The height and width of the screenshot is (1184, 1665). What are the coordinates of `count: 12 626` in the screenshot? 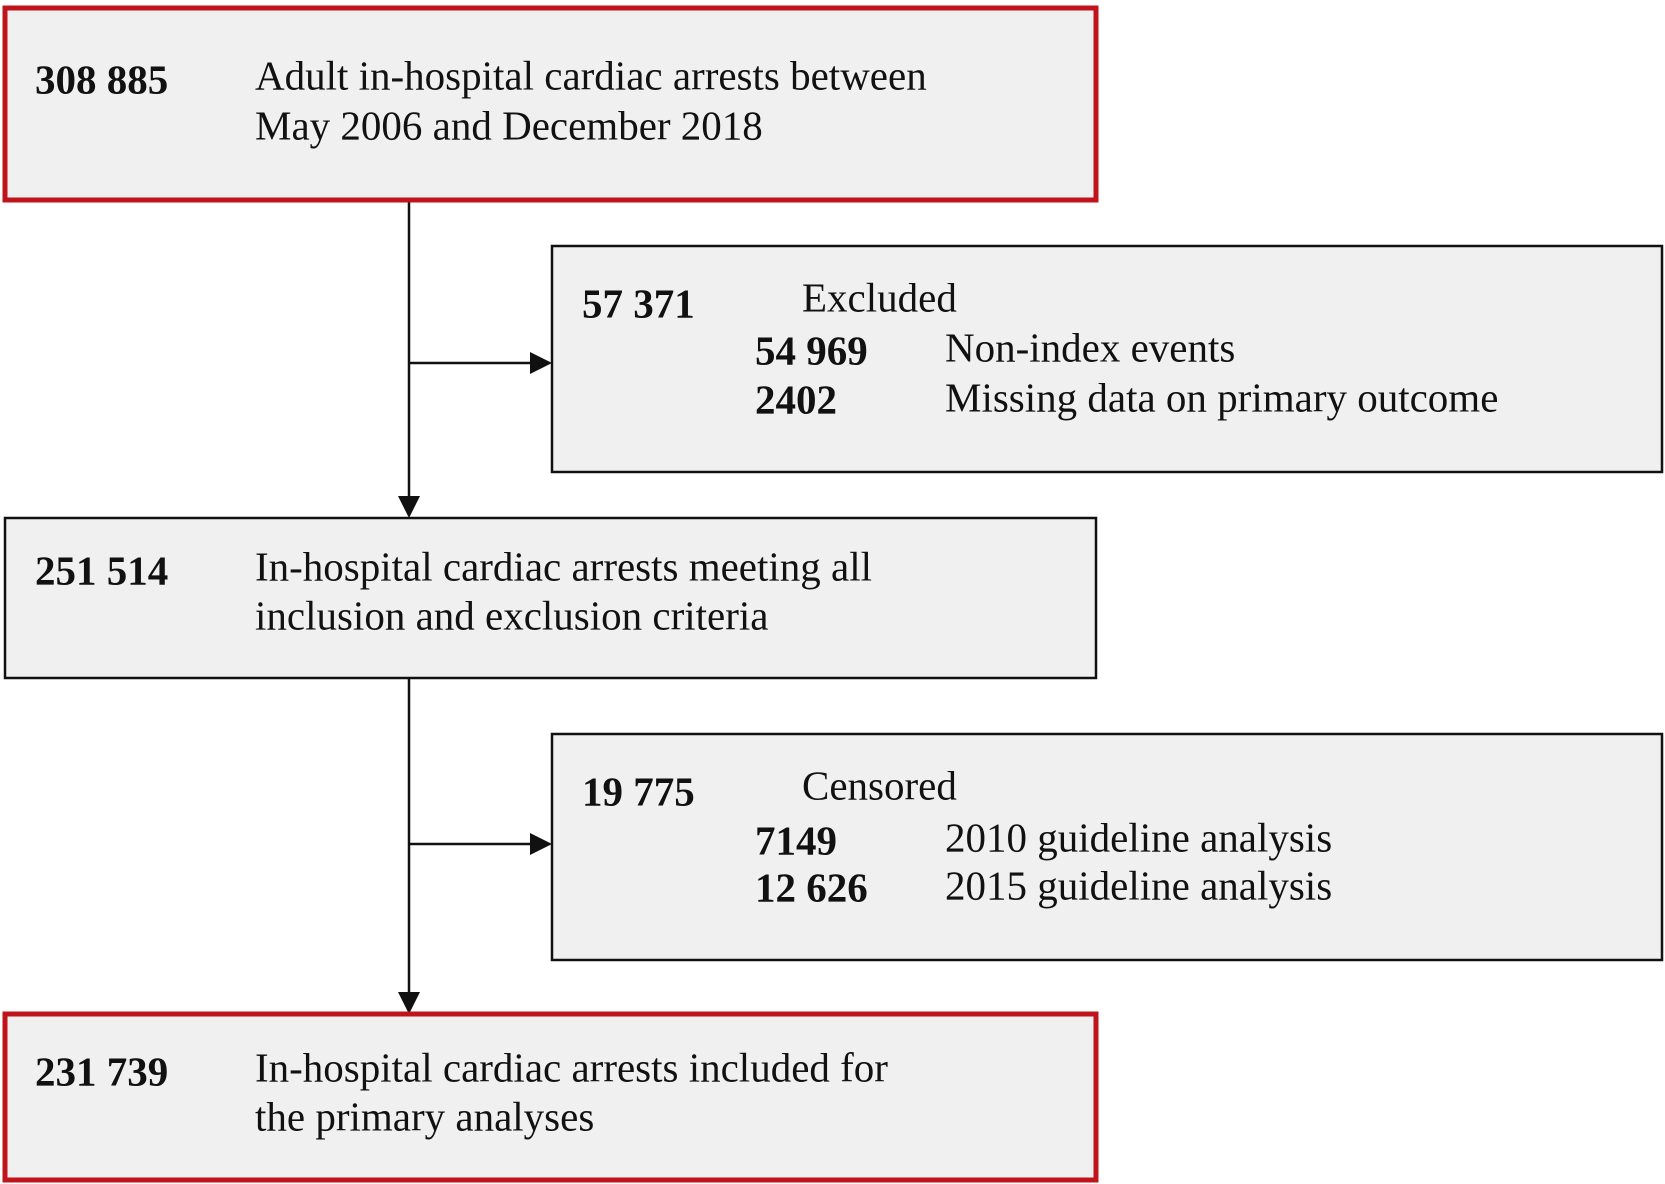 It's located at (811, 887).